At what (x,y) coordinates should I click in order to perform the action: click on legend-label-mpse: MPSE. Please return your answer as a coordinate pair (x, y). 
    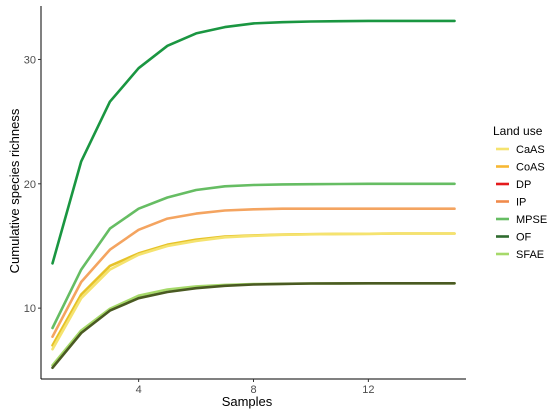
    Looking at the image, I should click on (531, 220).